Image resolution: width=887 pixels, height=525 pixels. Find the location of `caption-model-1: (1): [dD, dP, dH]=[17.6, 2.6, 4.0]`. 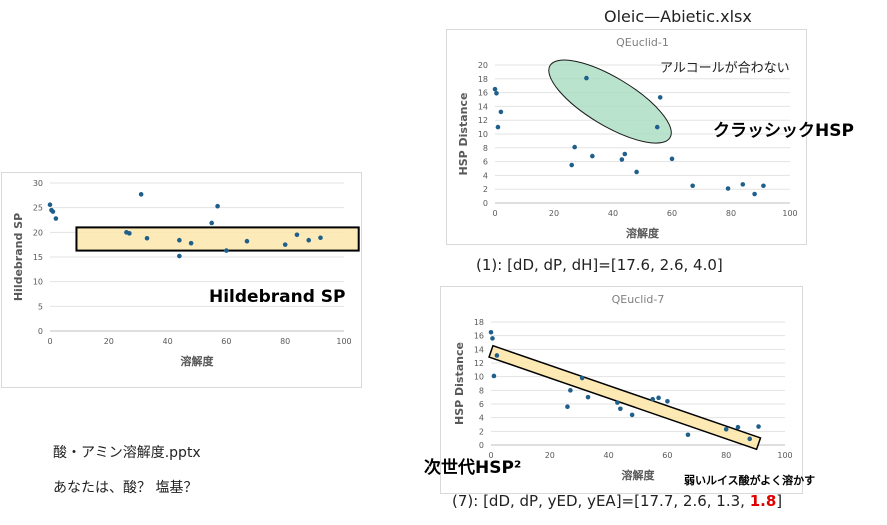

caption-model-1: (1): [dD, dP, dH]=[17.6, 2.6, 4.0] is located at coordinates (599, 265).